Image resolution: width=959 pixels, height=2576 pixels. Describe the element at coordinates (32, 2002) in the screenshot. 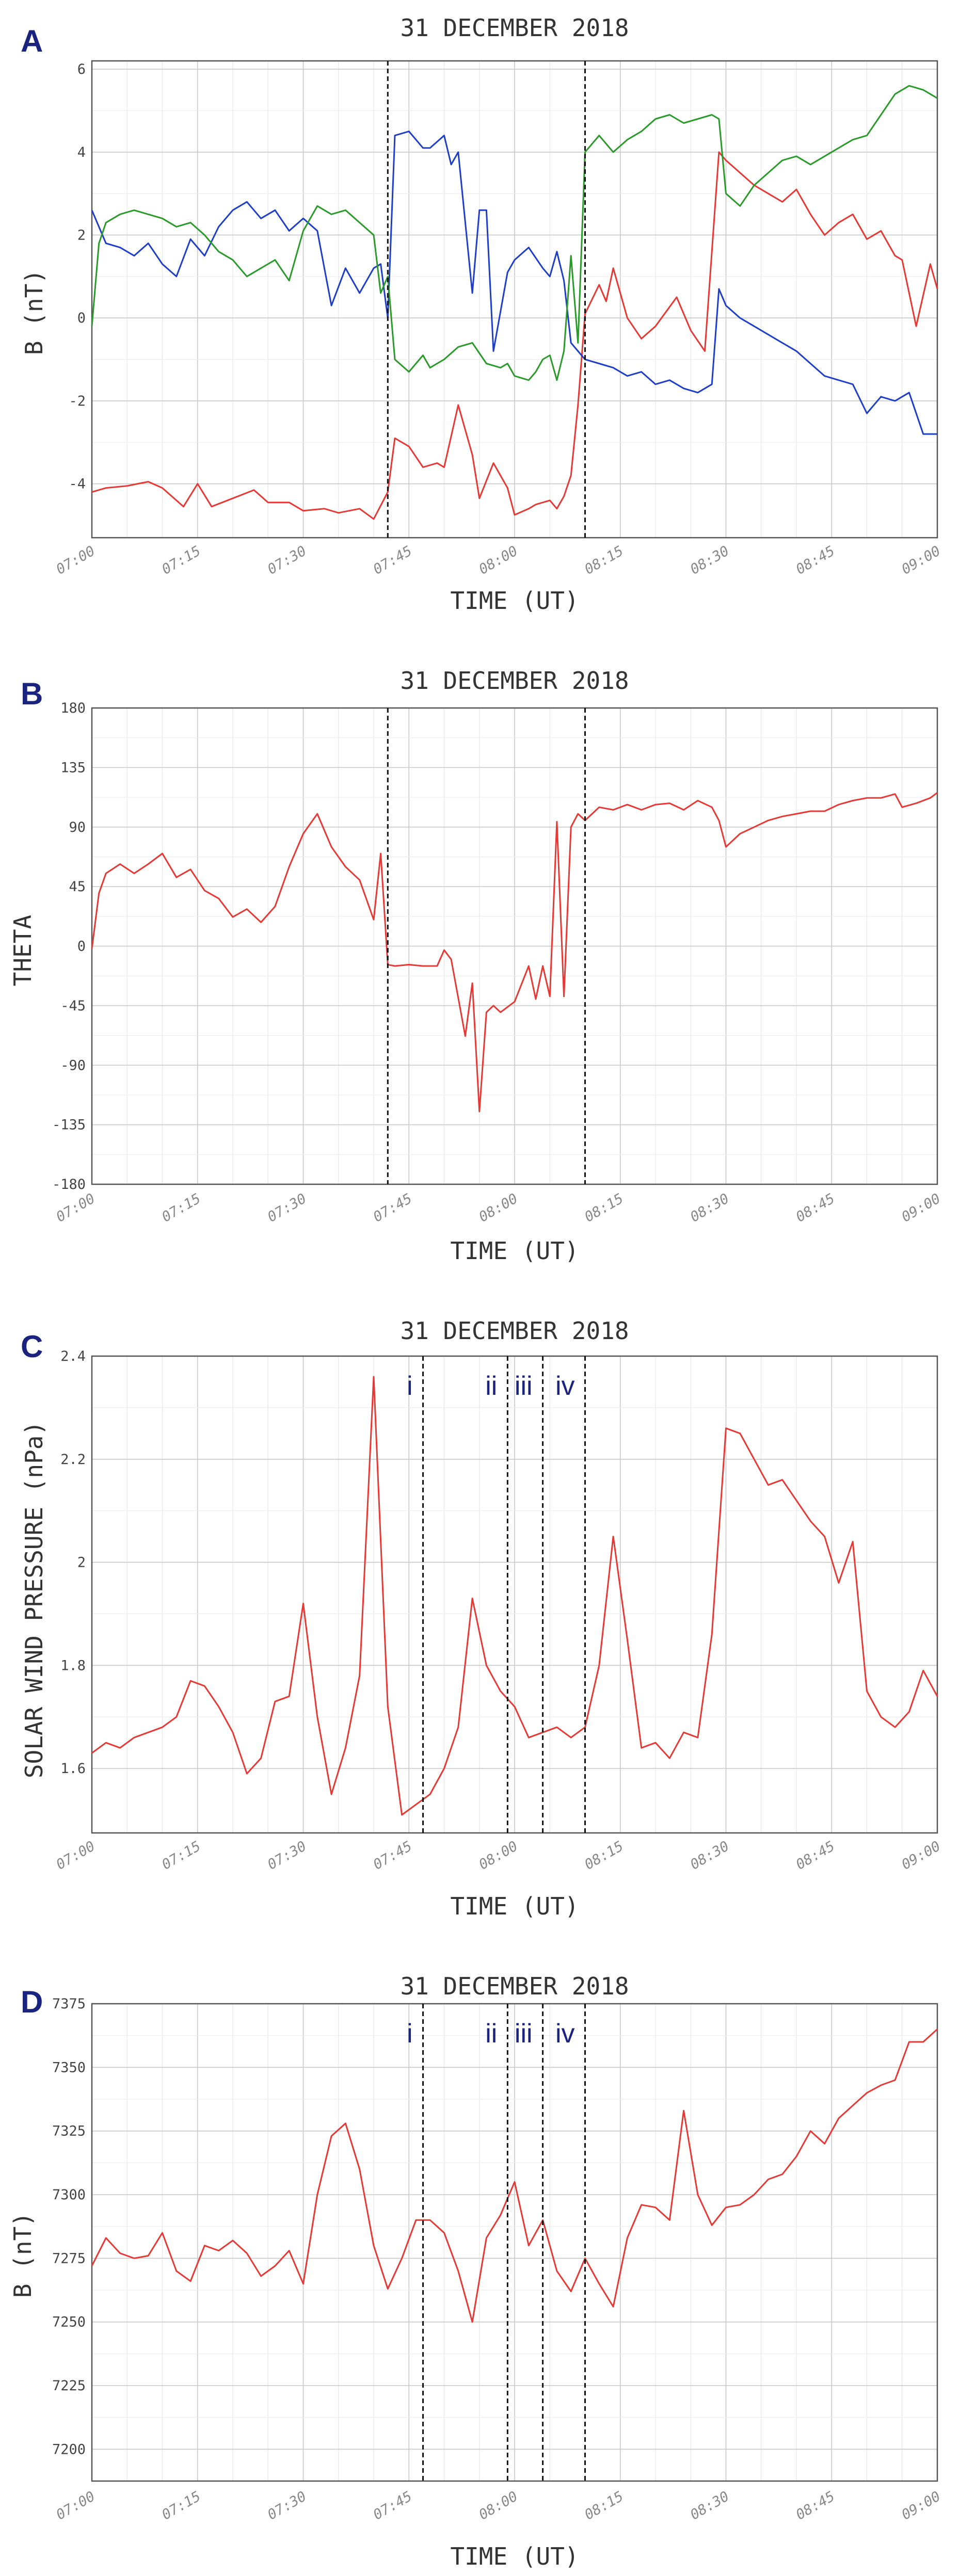

I see `panel-d-letter: D` at that location.